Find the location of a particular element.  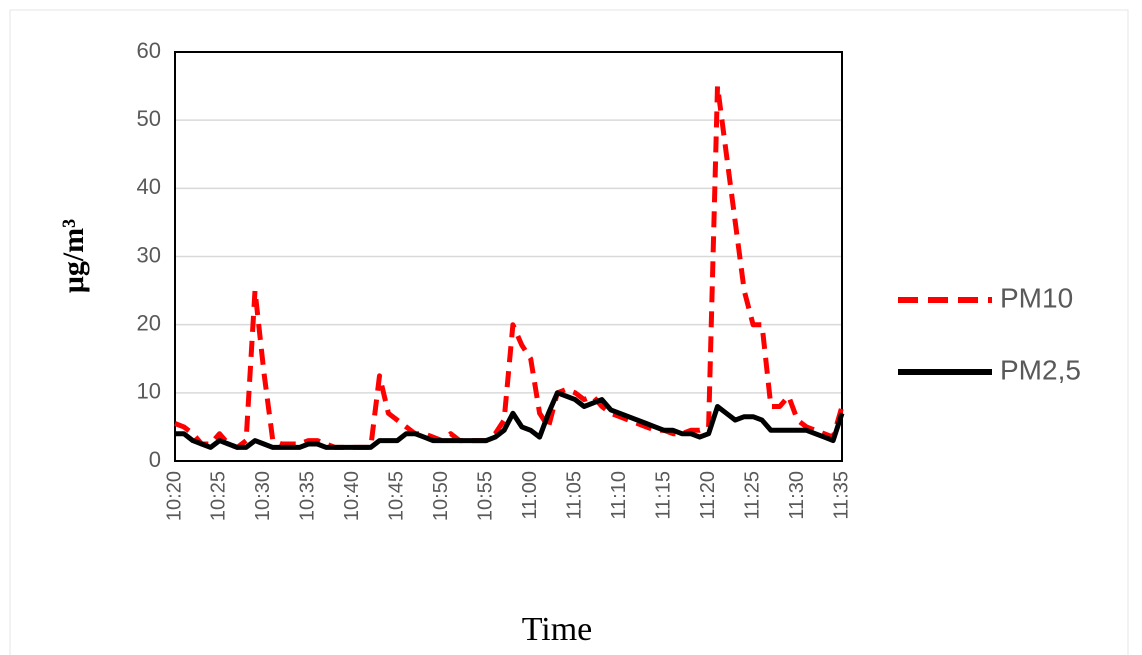

x-tick-label: 11:05 is located at coordinates (574, 495).